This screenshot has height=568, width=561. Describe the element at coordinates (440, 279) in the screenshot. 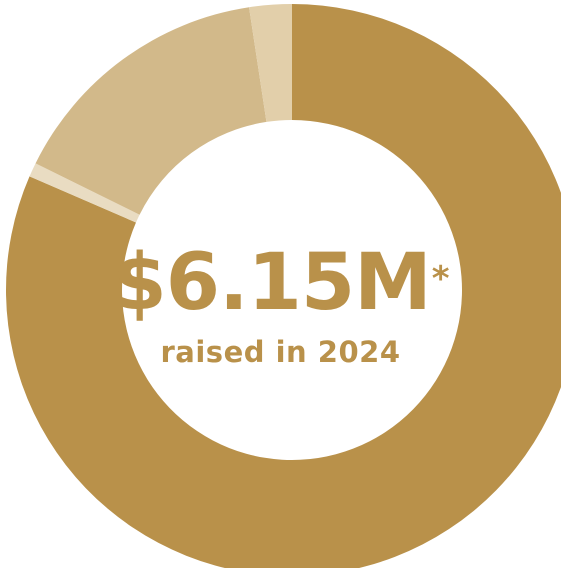

I see `footnote-asterisk: *` at that location.